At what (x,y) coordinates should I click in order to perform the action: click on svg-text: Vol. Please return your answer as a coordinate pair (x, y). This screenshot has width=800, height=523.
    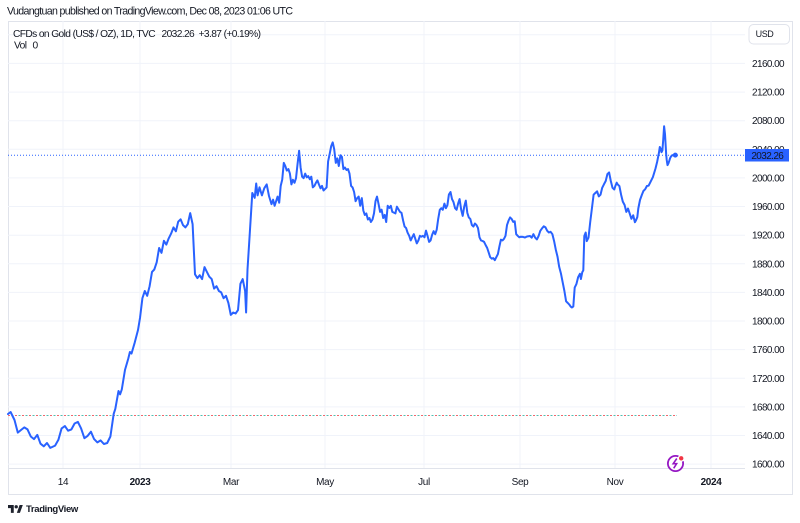
    Looking at the image, I should click on (20, 46).